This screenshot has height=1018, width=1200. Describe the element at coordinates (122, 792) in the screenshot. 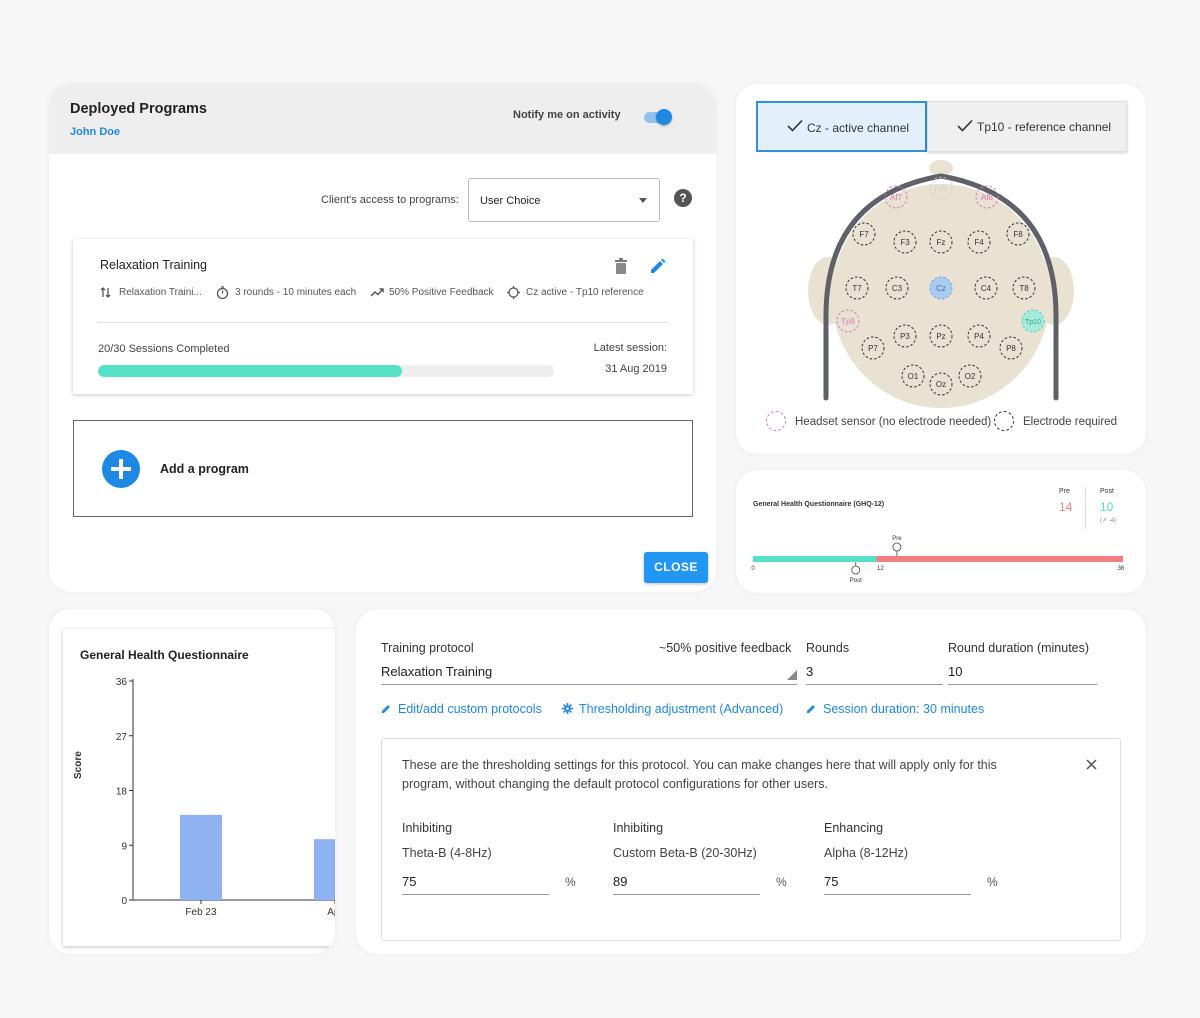

I see `y-tick-label: 18` at that location.